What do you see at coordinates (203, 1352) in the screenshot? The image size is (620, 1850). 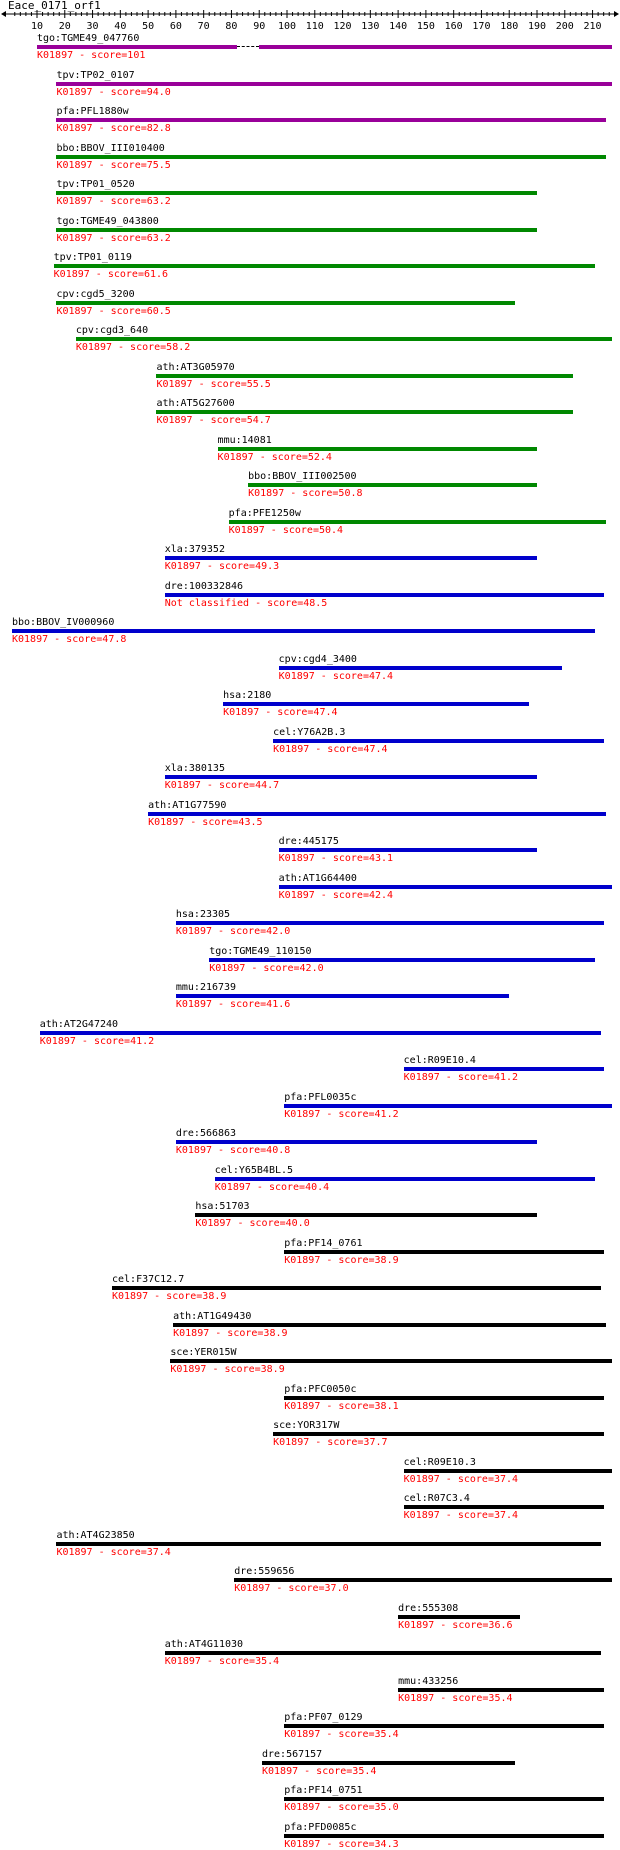 I see `hit-gene-link: sce:YER015W` at bounding box center [203, 1352].